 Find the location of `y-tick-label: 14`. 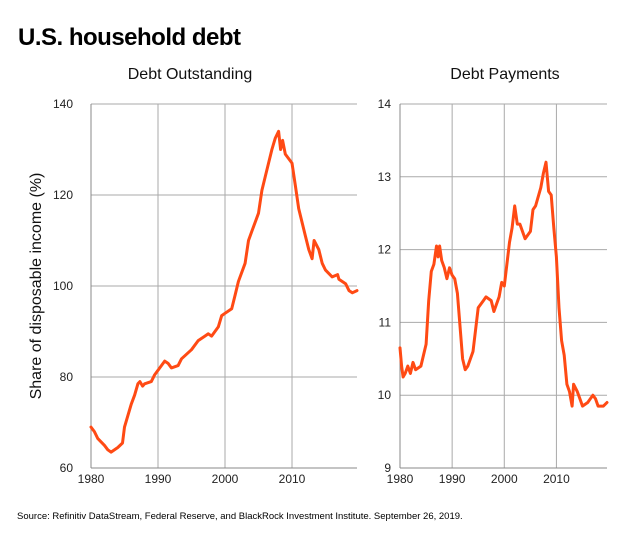

y-tick-label: 14 is located at coordinates (385, 104).